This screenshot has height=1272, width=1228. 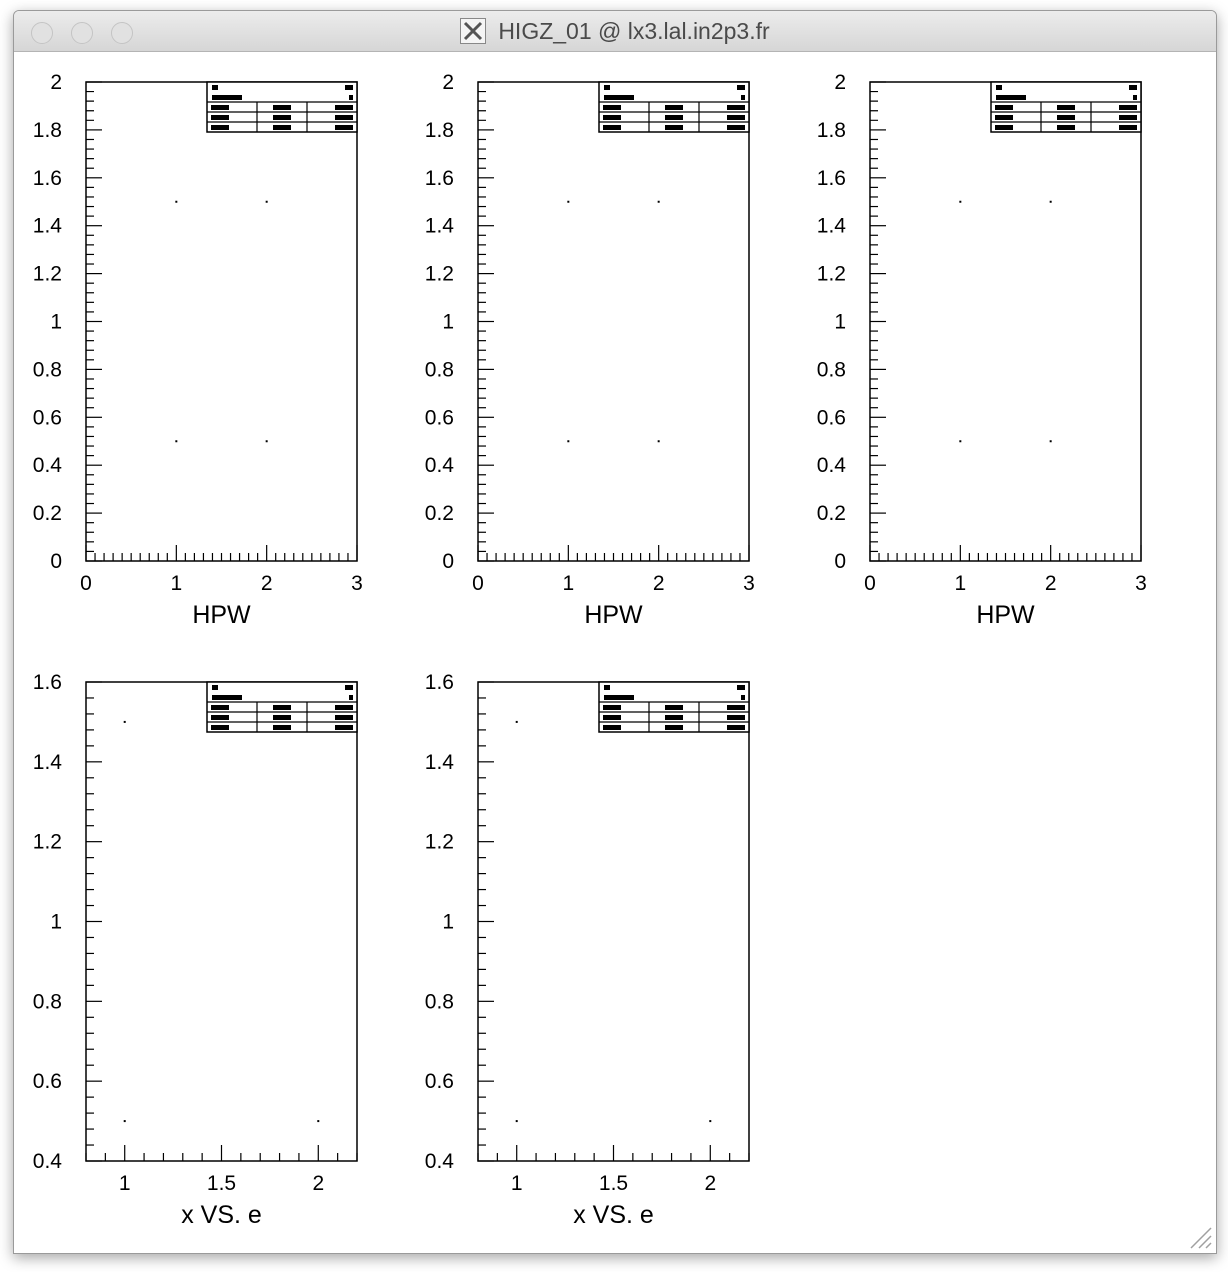 What do you see at coordinates (448, 561) in the screenshot?
I see `y-tick-label: 0` at bounding box center [448, 561].